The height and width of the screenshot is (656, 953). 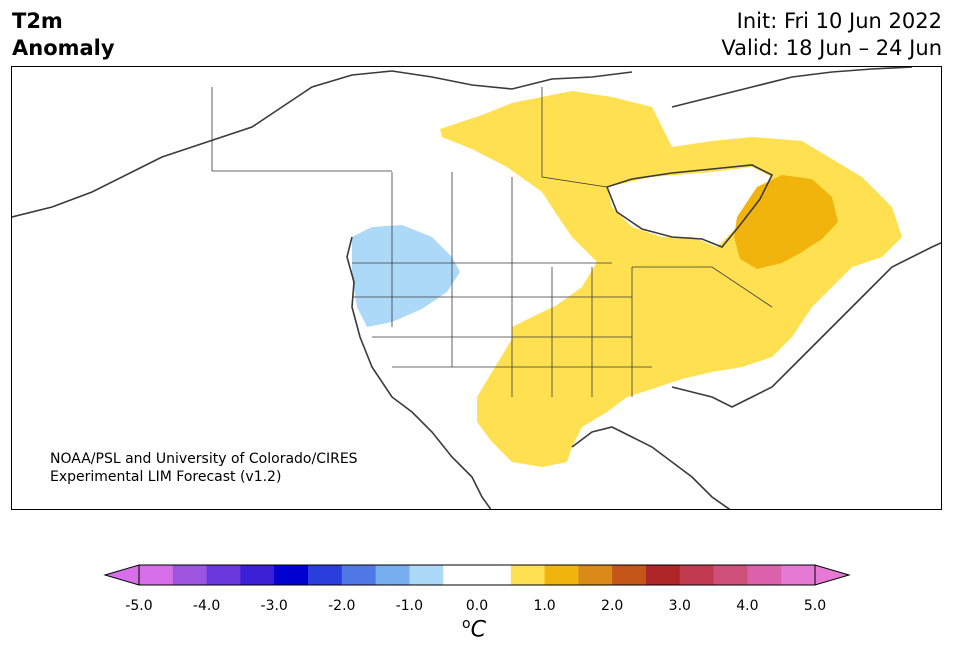 What do you see at coordinates (831, 48) in the screenshot?
I see `valid-date: Valid: 18 Jun – 24 Jun` at bounding box center [831, 48].